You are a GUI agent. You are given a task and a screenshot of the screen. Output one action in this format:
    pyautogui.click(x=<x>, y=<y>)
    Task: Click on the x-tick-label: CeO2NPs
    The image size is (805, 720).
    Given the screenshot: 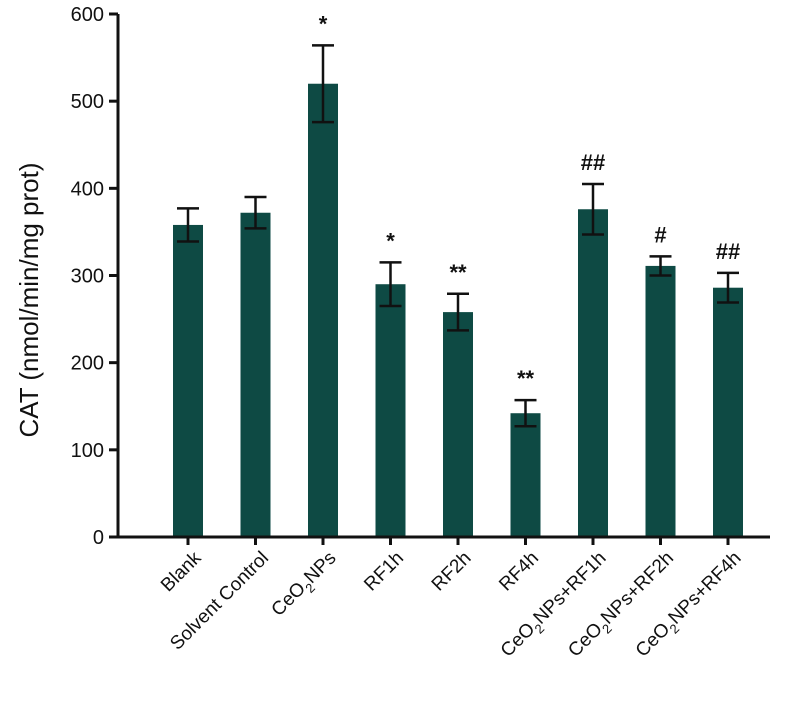 What is the action you would take?
    pyautogui.click(x=306, y=586)
    